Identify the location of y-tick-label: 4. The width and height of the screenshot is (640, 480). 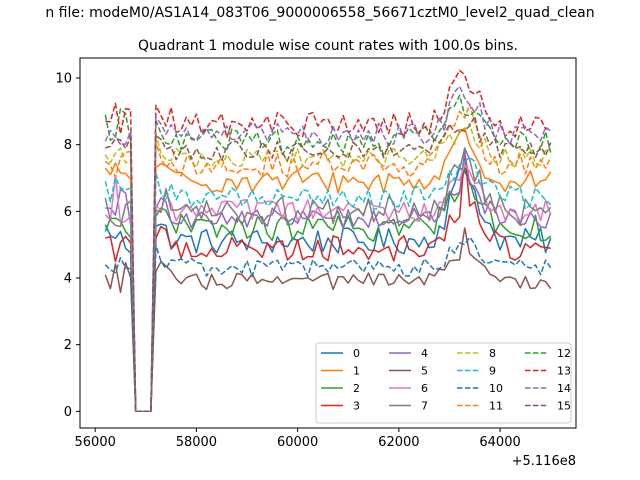
(68, 279).